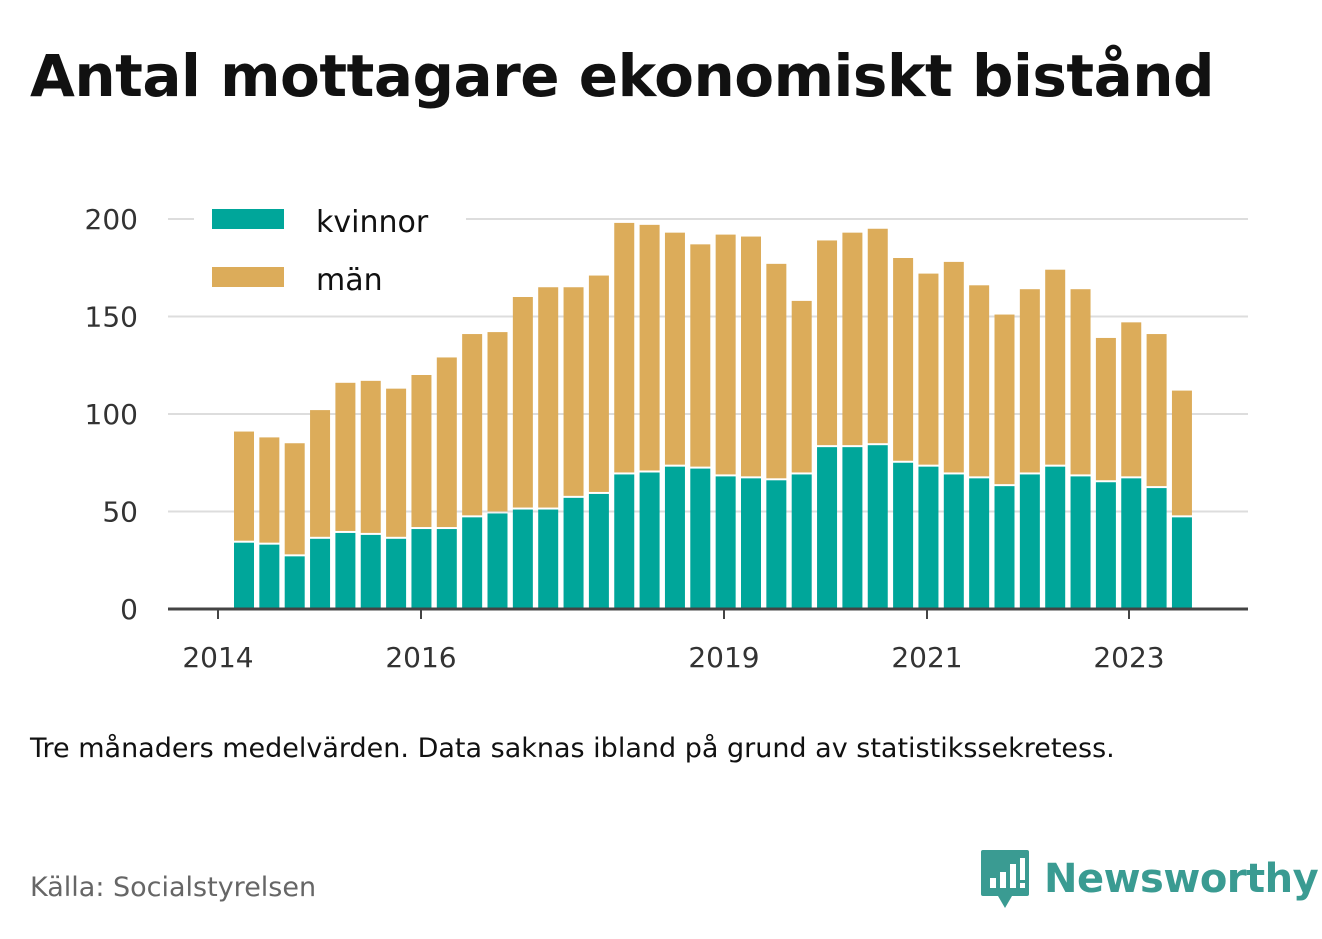 Image resolution: width=1322 pixels, height=939 pixels. I want to click on y-tick-label: 50, so click(120, 512).